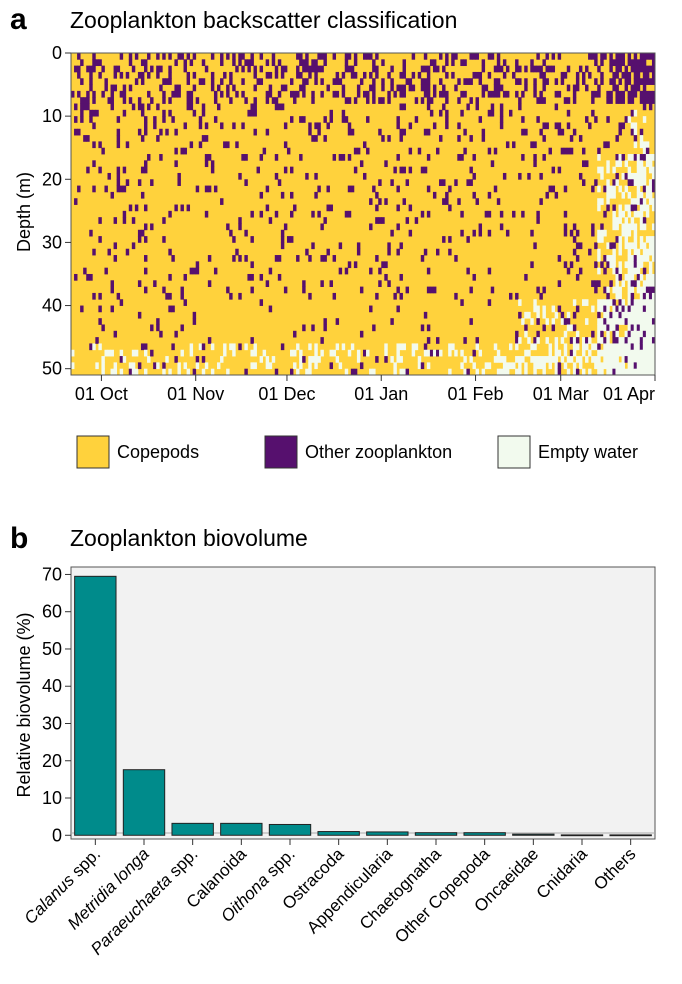 The width and height of the screenshot is (682, 984). Describe the element at coordinates (52, 179) in the screenshot. I see `y-tick-label: 20` at that location.